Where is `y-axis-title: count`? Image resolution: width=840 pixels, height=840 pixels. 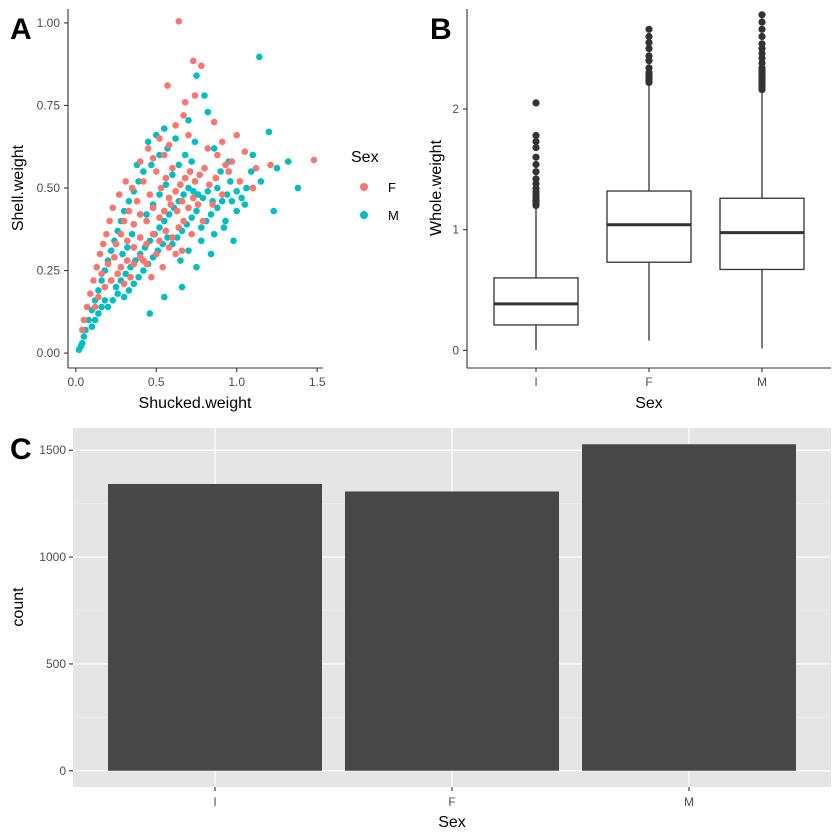
y-axis-title: count is located at coordinates (18, 607).